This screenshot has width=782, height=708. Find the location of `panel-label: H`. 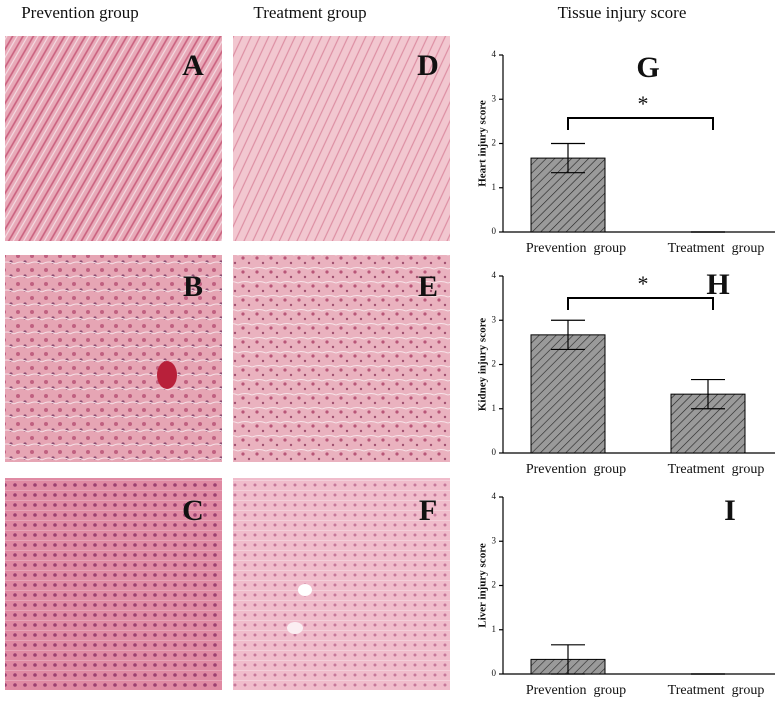

panel-label: H is located at coordinates (717, 284).